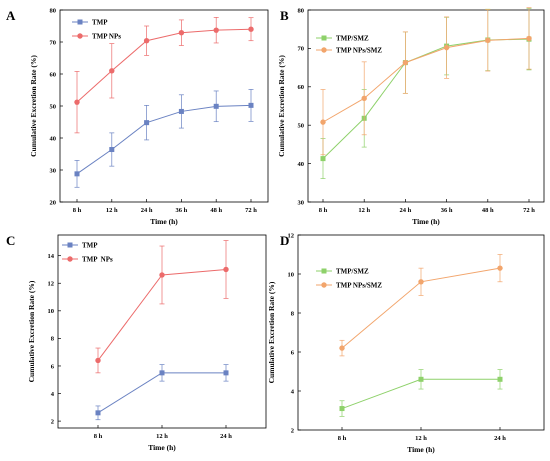 This screenshot has width=550, height=461. What do you see at coordinates (284, 240) in the screenshot?
I see `panel-label: D` at bounding box center [284, 240].